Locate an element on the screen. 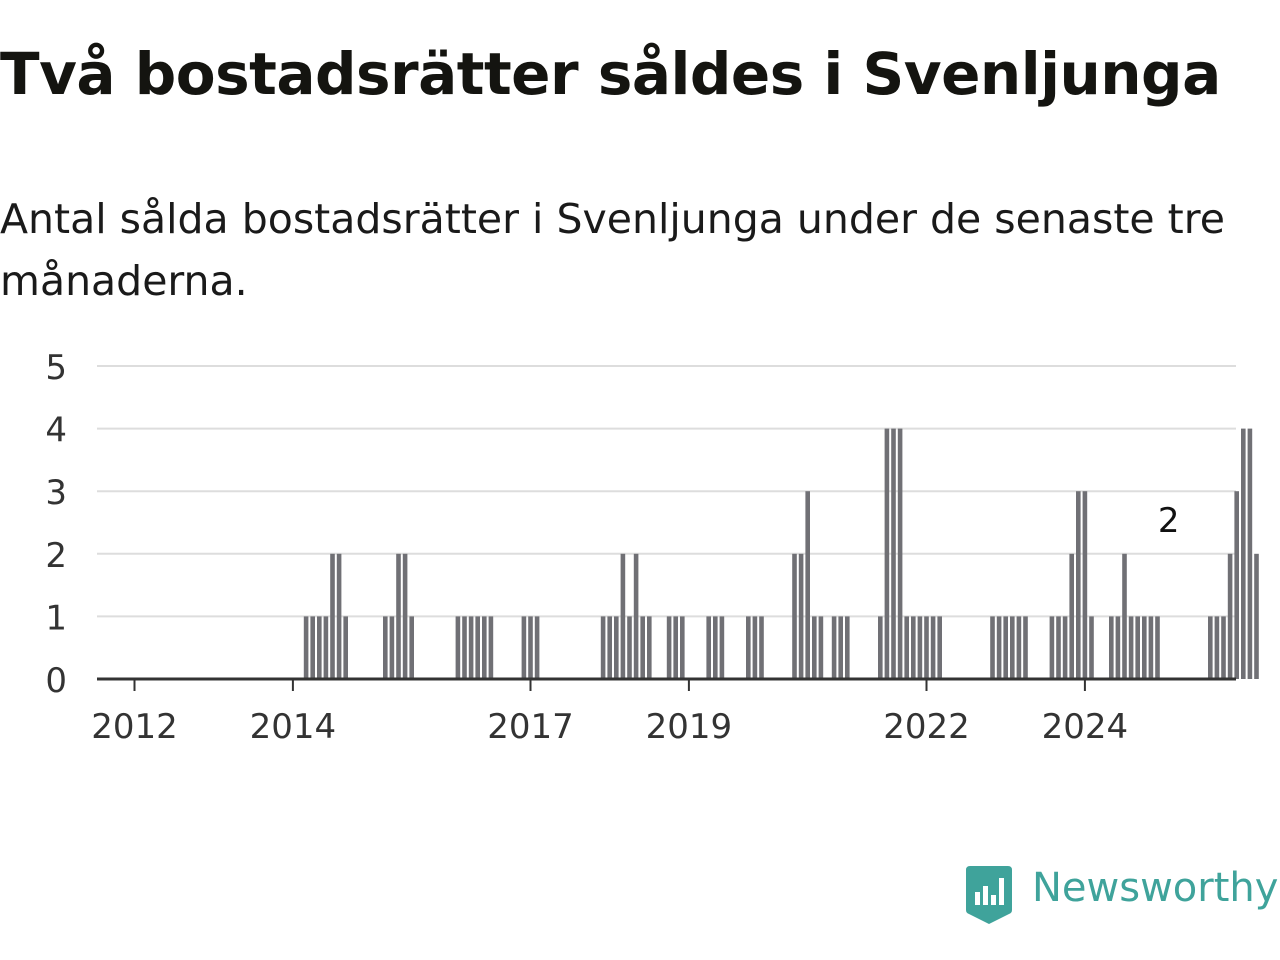 The image size is (1280, 960). newsworthy-logo: Newsworthy is located at coordinates (1121, 894).